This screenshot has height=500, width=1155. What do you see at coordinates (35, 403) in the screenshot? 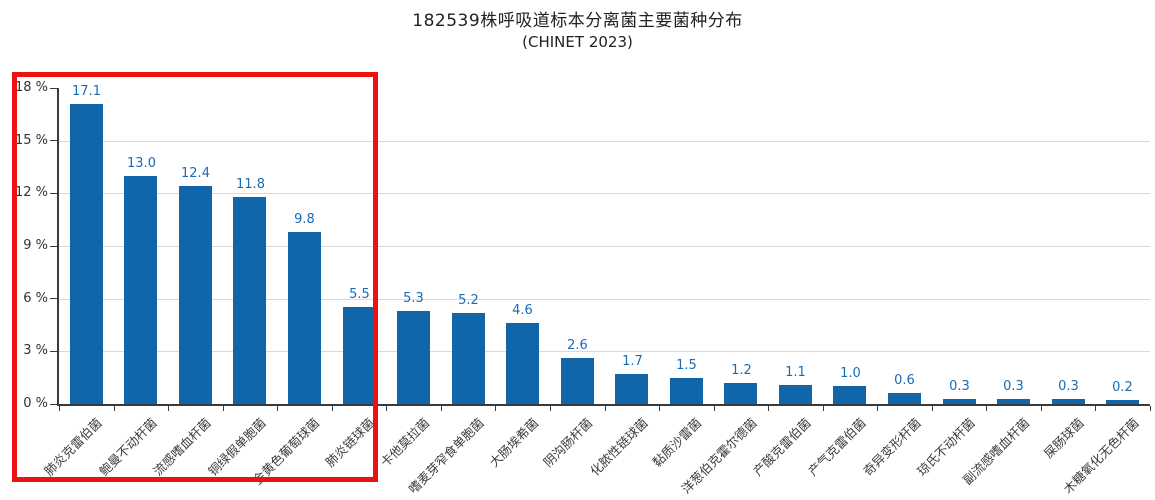
I see `y-axis-tick-label: 0 %` at bounding box center [35, 403].